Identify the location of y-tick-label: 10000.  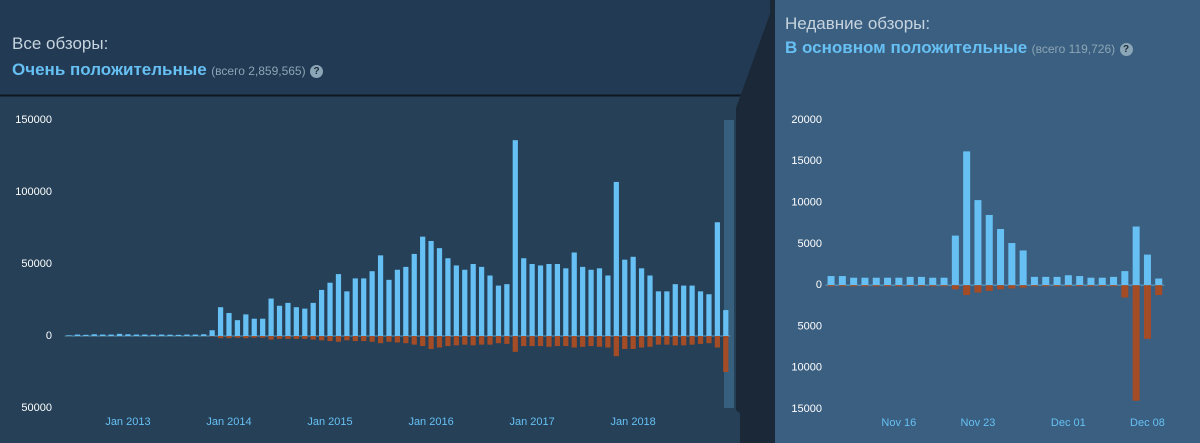
(806, 368).